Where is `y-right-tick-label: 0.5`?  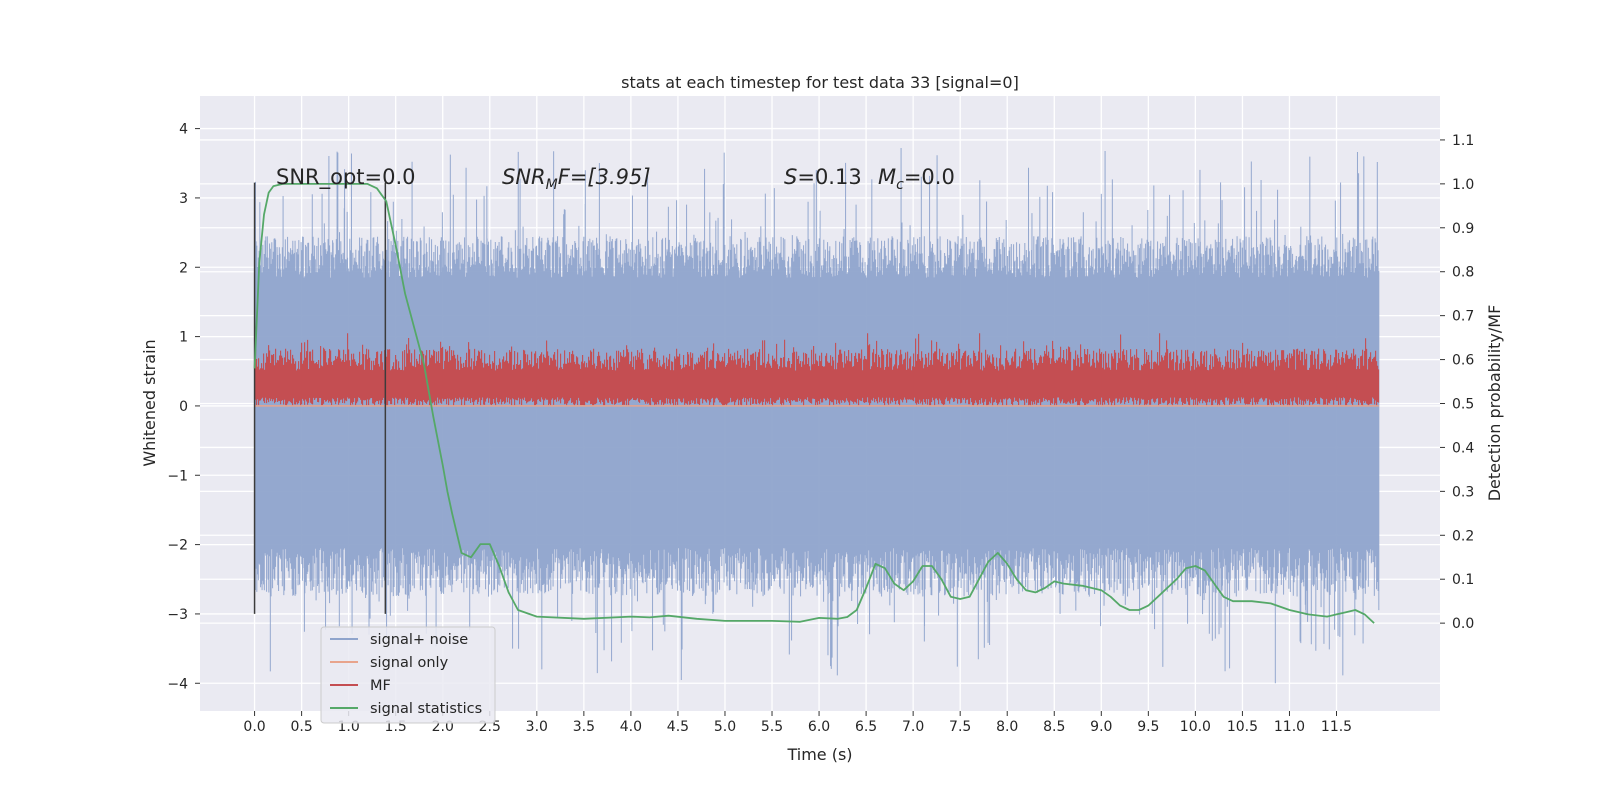
y-right-tick-label: 0.5 is located at coordinates (1463, 405).